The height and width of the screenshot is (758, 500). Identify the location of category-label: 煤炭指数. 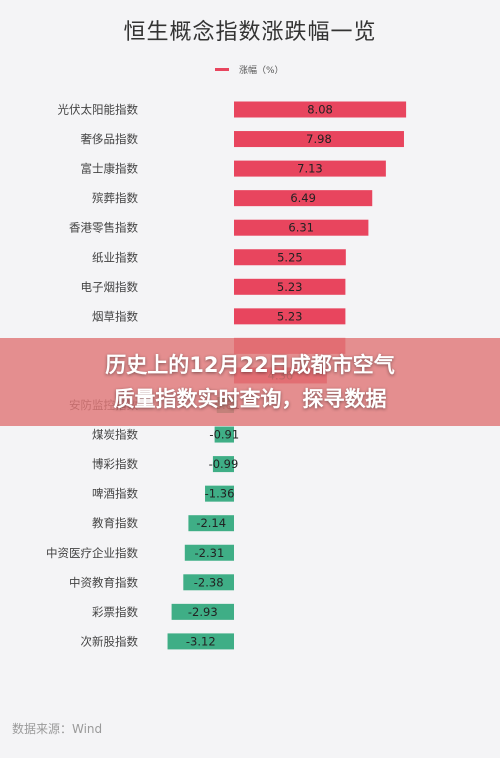
(115, 435).